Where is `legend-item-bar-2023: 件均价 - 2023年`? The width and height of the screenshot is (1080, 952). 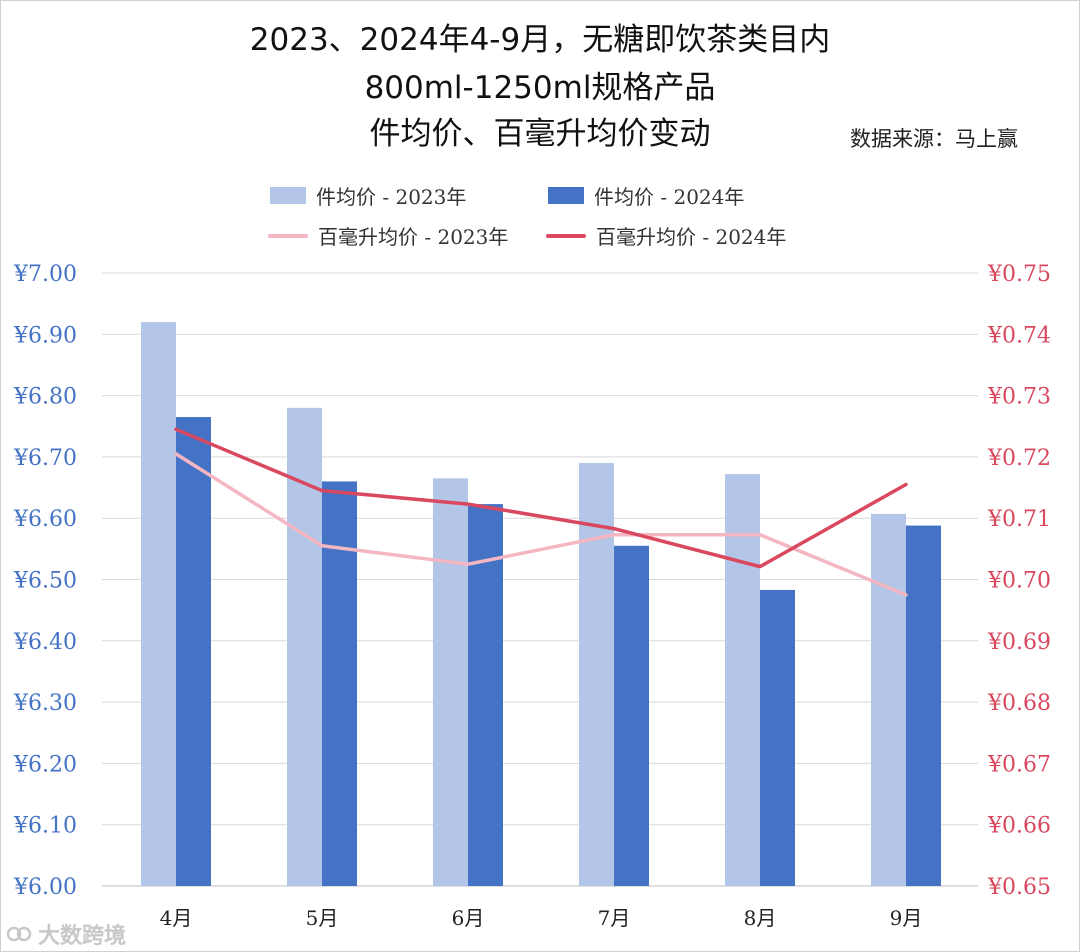
legend-item-bar-2023: 件均价 - 2023年 is located at coordinates (368, 195).